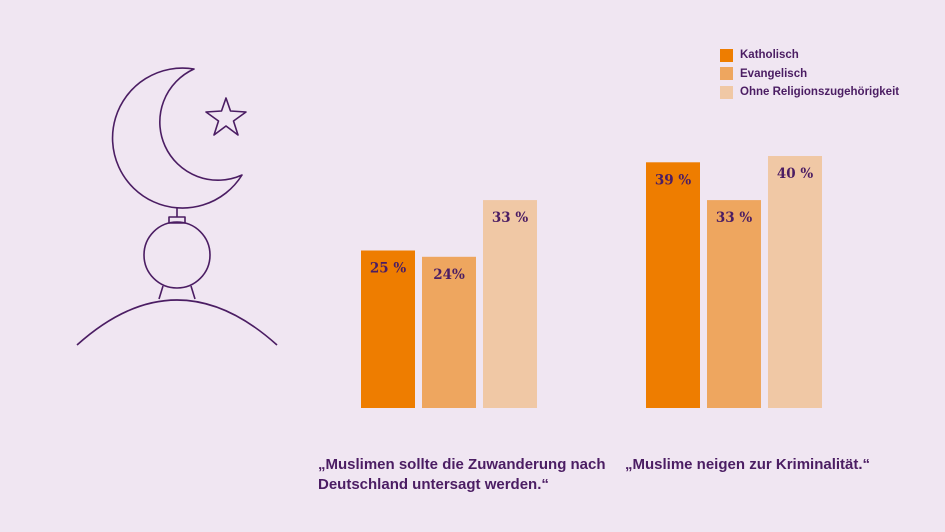  Describe the element at coordinates (449, 275) in the screenshot. I see `bar-value-label: 24%` at that location.